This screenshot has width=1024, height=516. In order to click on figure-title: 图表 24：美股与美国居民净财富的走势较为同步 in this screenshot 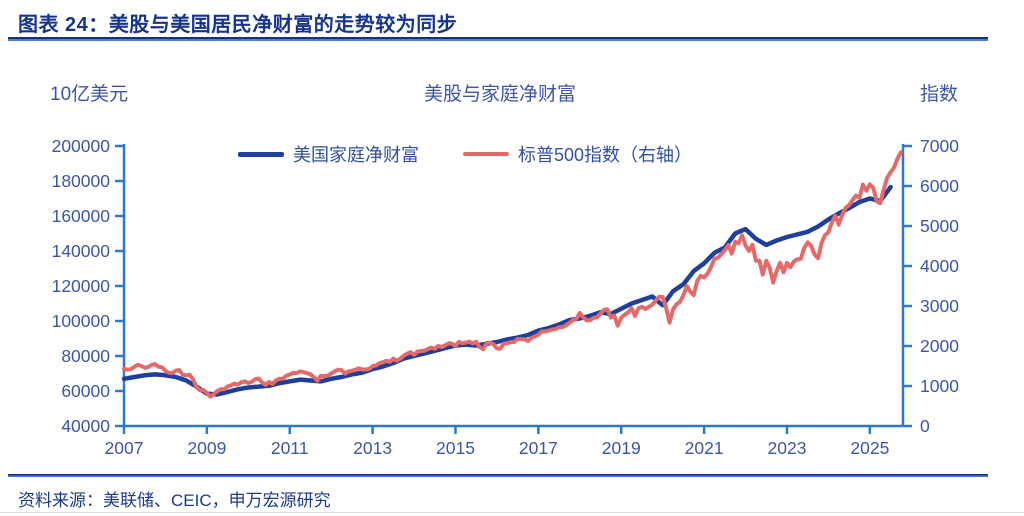, I will do `click(238, 25)`.